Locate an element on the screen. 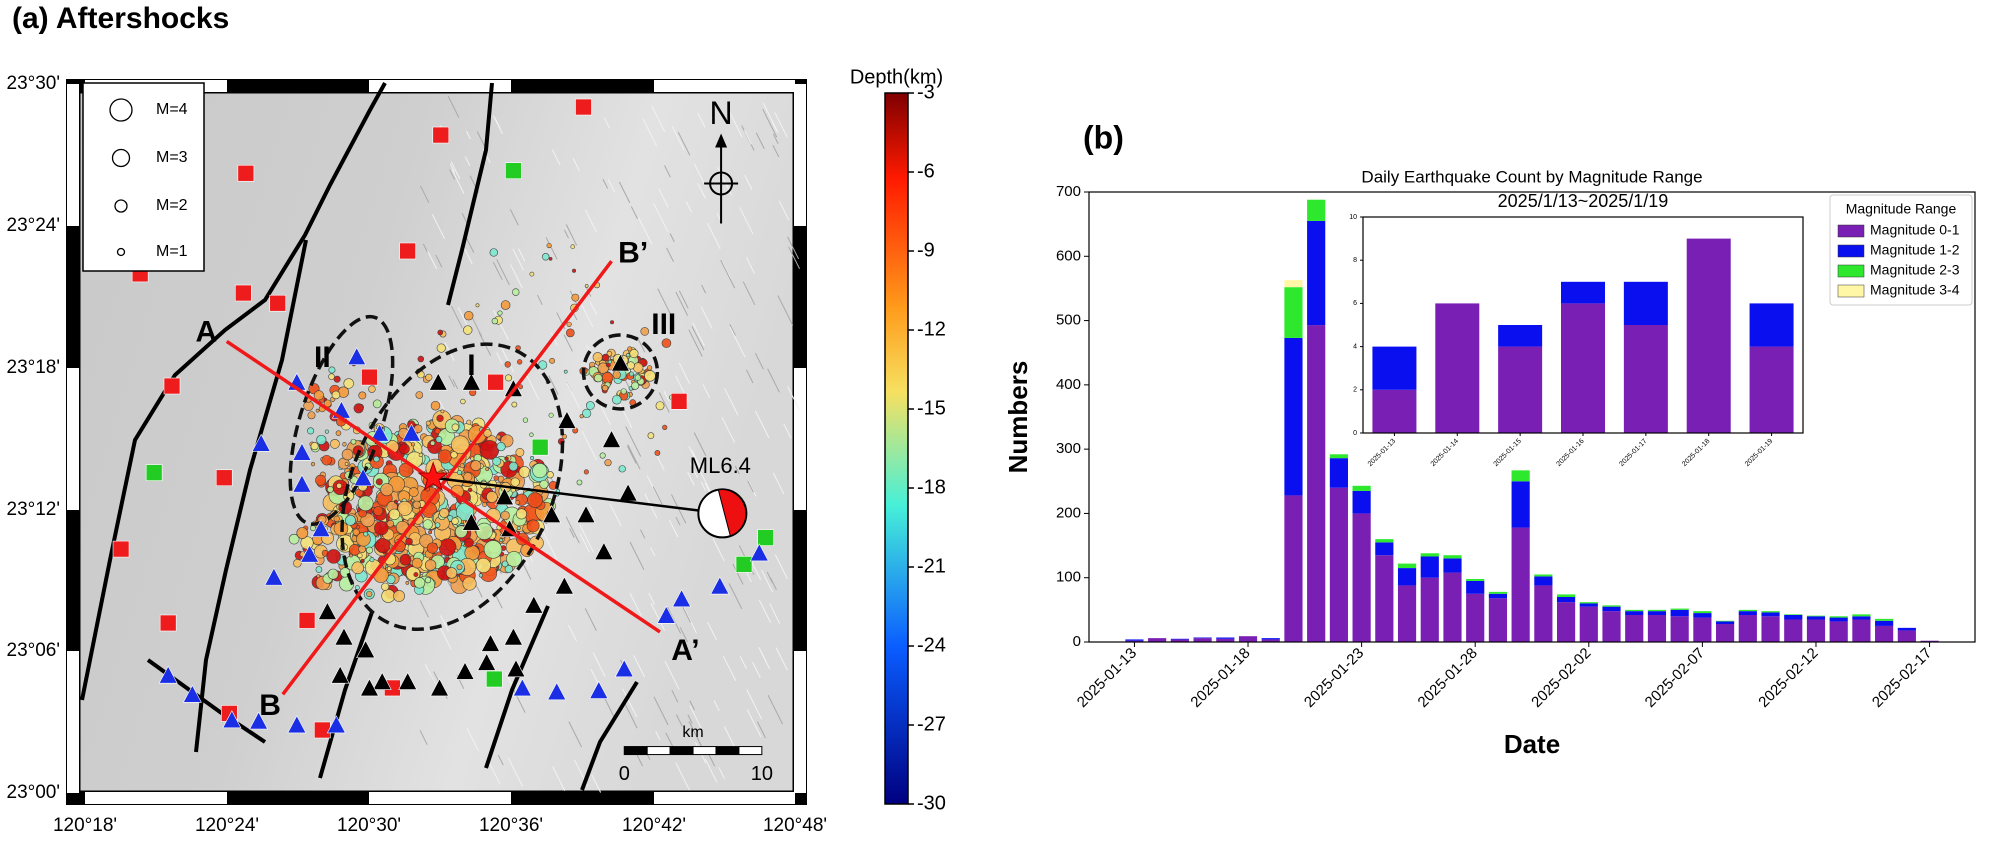 The image size is (1998, 841). lon-label: 120°36' is located at coordinates (511, 825).